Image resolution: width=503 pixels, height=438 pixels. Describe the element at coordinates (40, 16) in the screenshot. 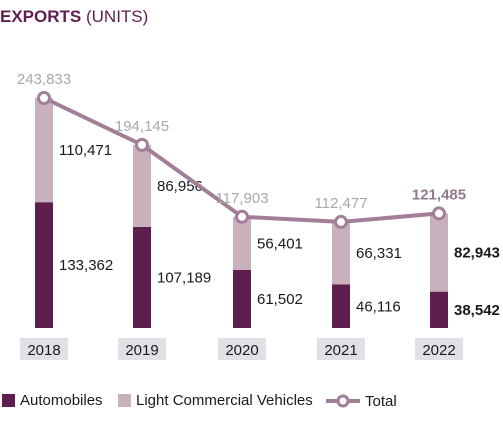

I see `chart-title-main: EXPORTS` at that location.